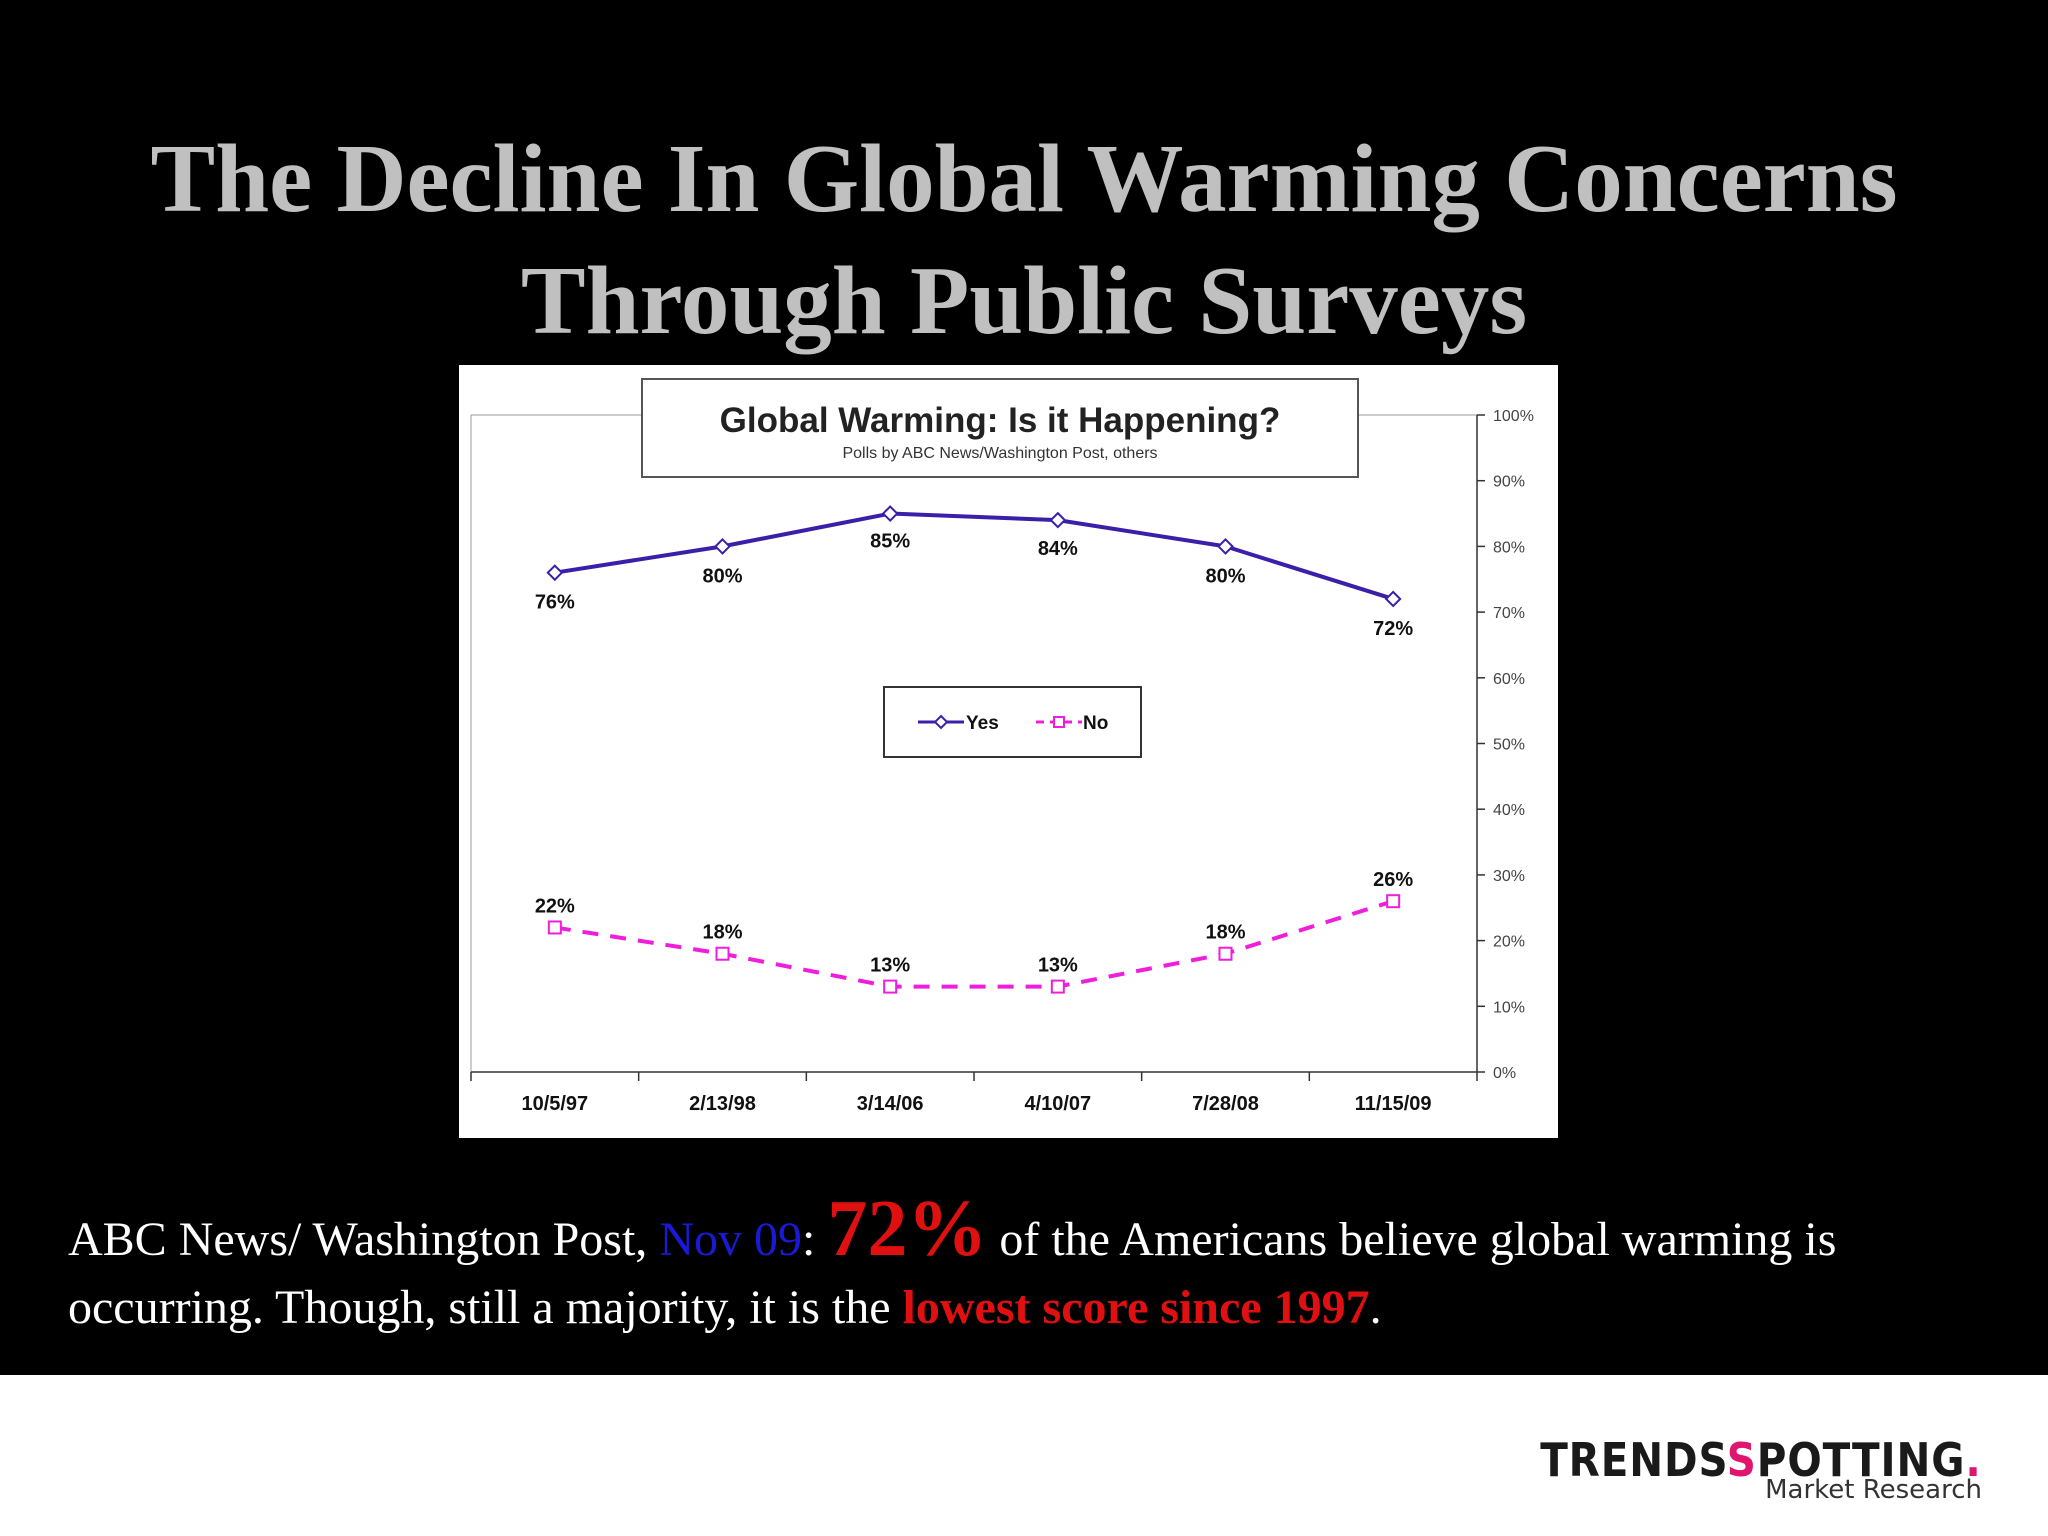  Describe the element at coordinates (982, 723) in the screenshot. I see `legend-yes-label: Yes` at that location.